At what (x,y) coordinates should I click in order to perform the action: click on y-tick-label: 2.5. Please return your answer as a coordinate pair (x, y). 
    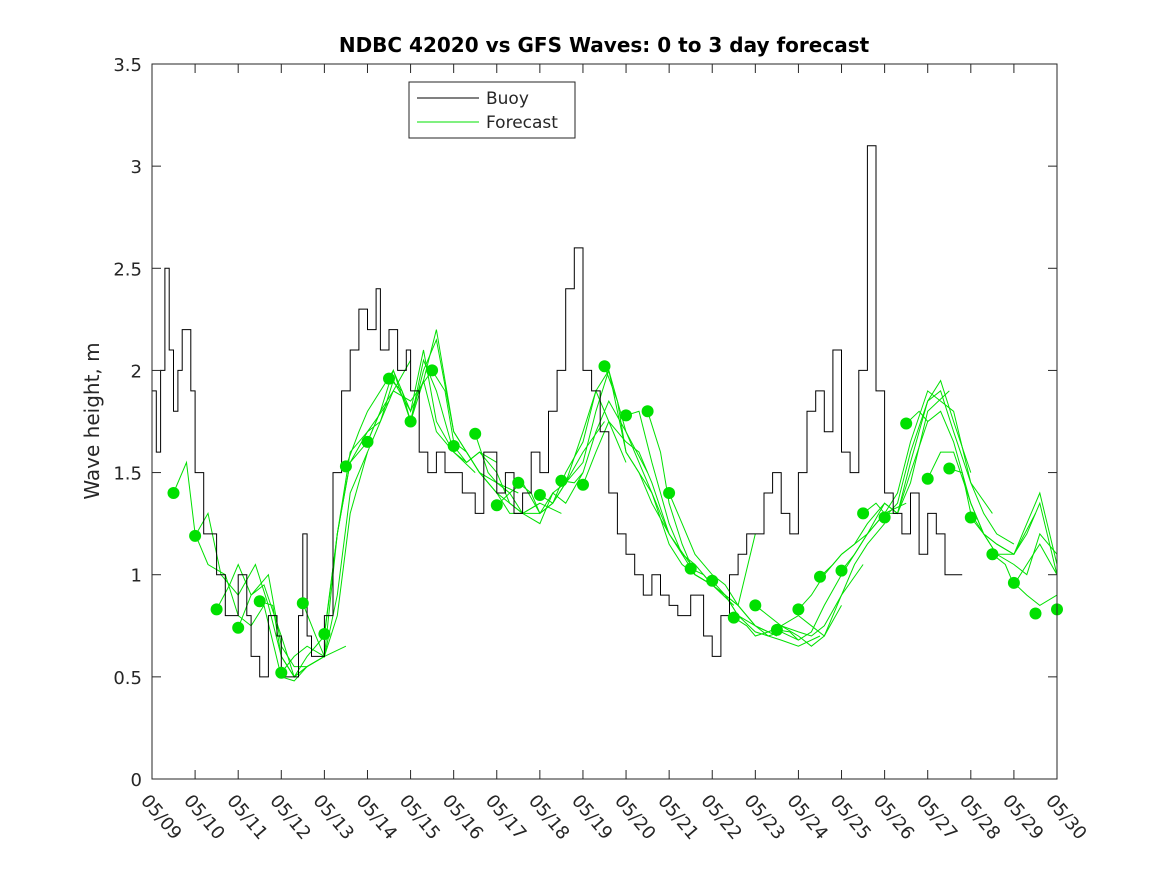
    Looking at the image, I should click on (127, 269).